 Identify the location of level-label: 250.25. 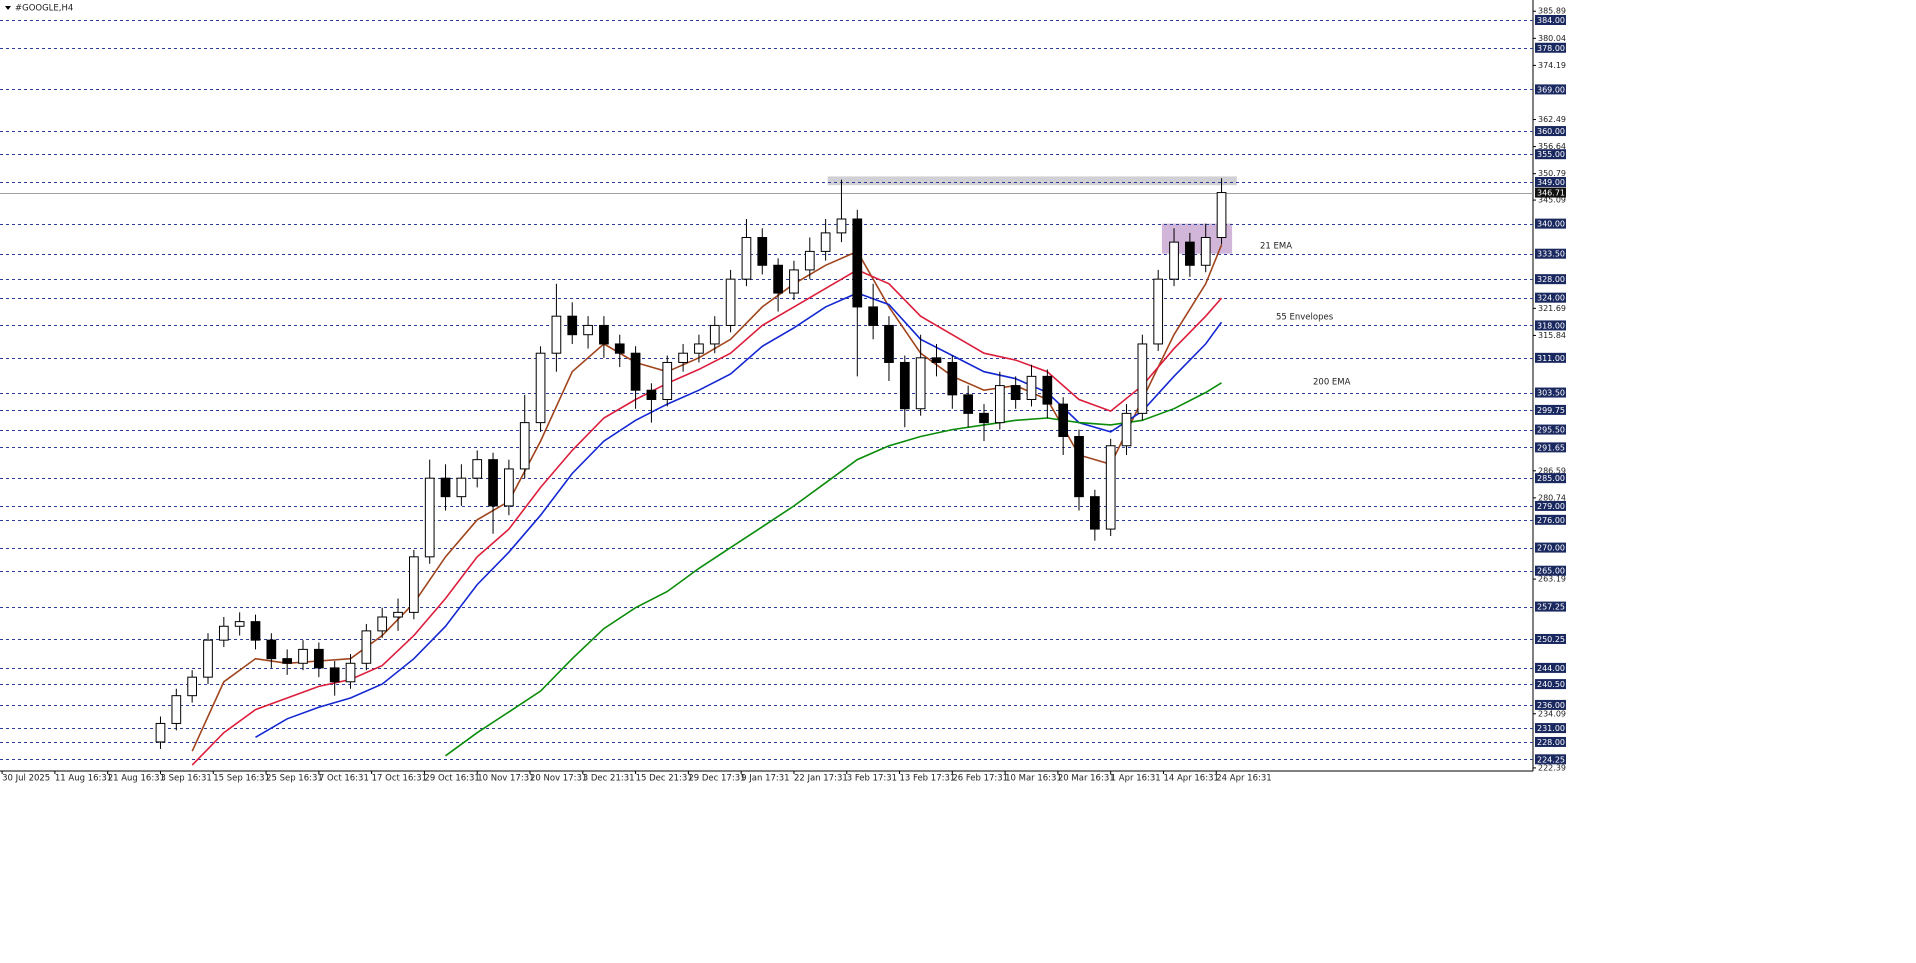
(1551, 639).